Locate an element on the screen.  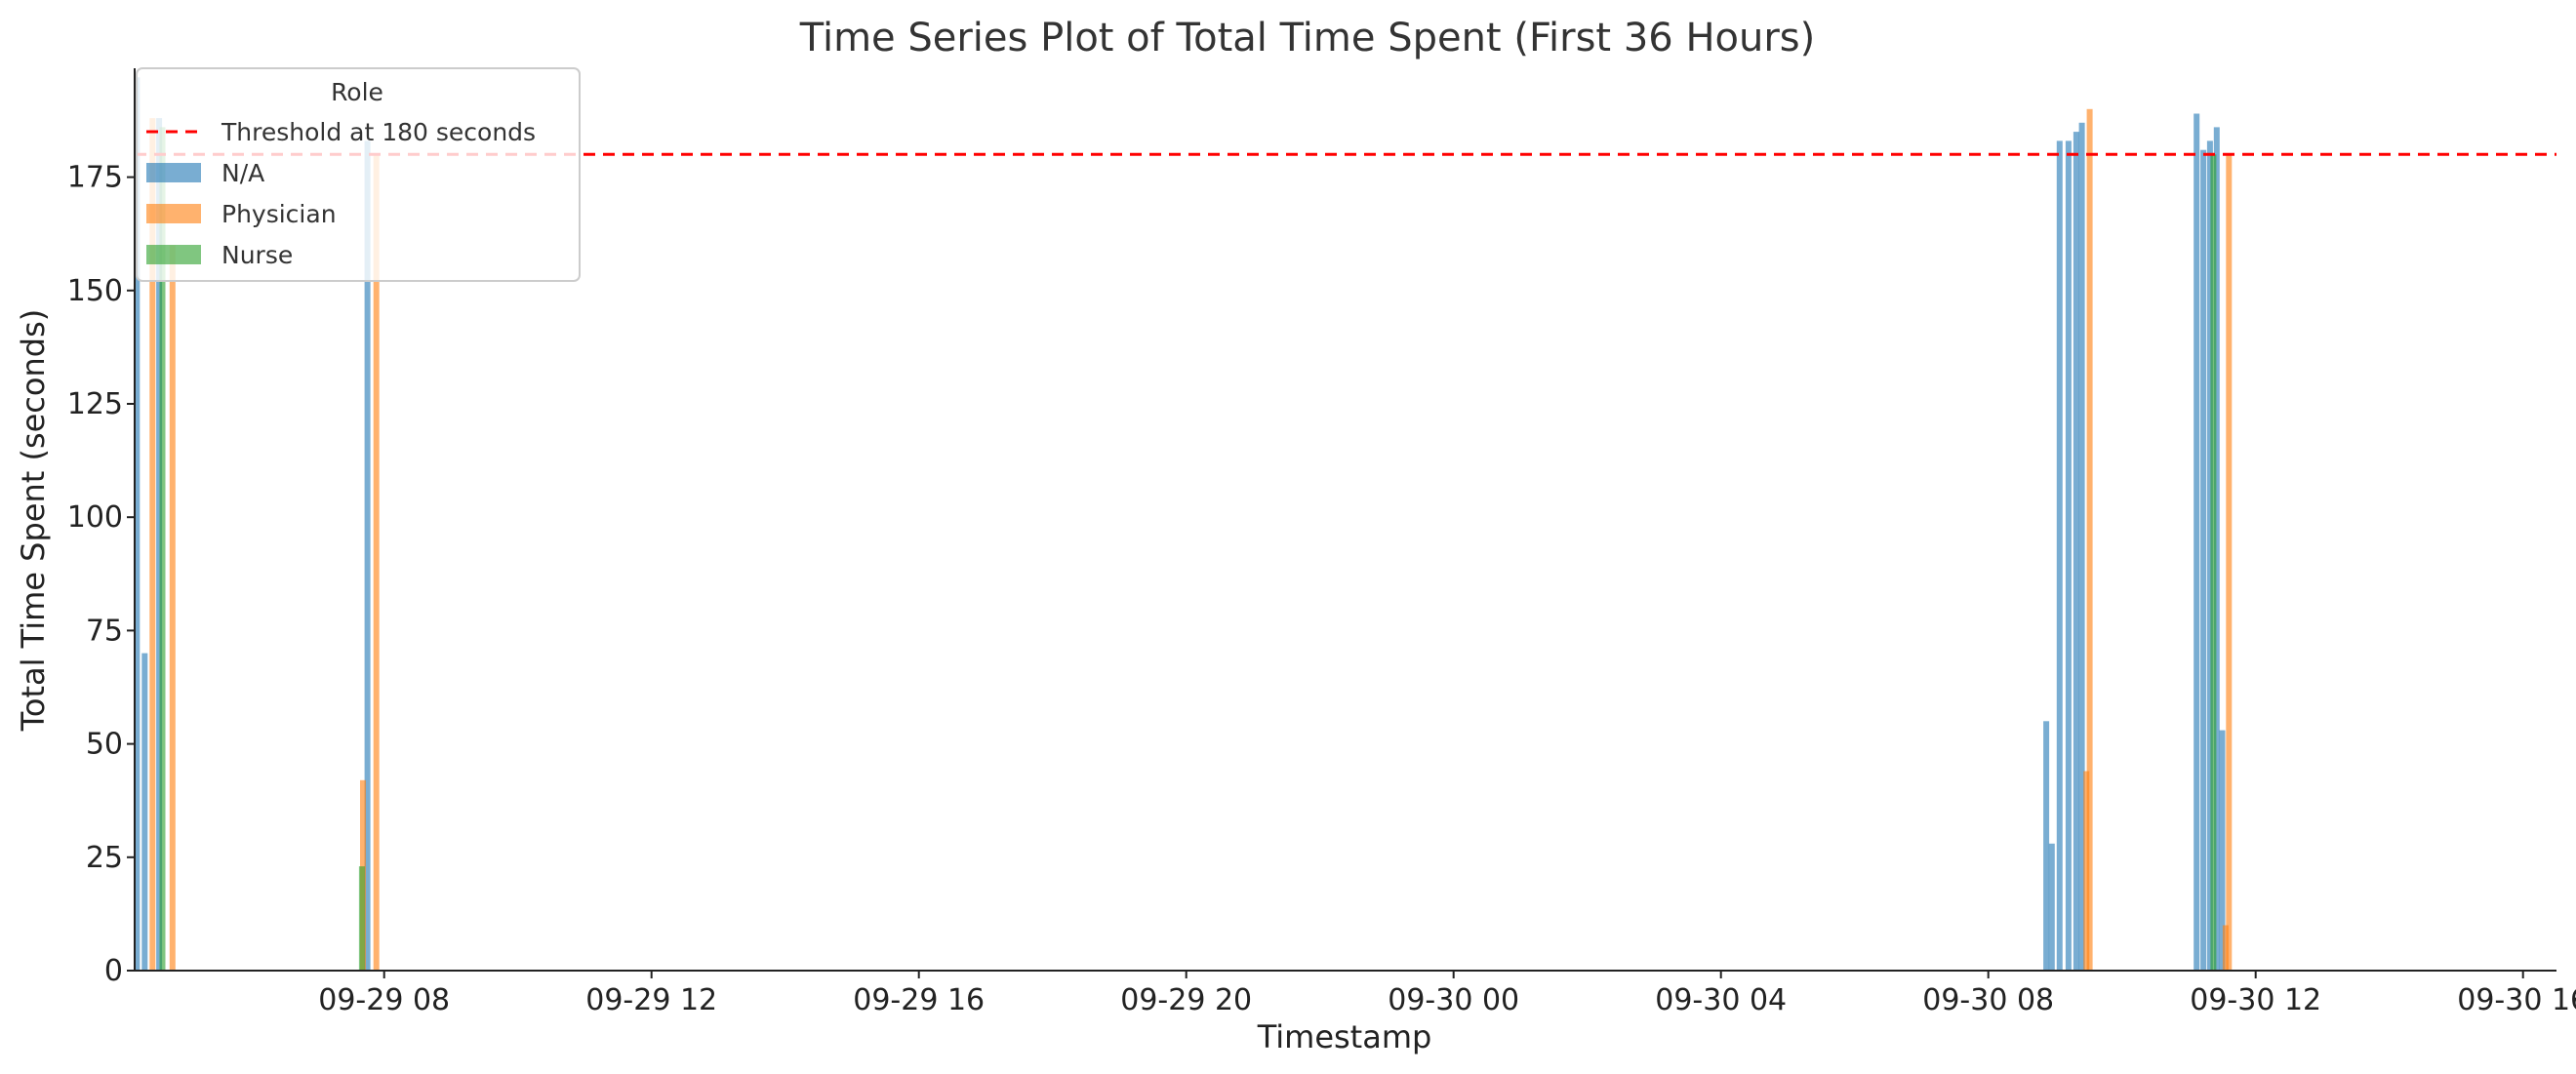
legend-title: Role is located at coordinates (357, 92).